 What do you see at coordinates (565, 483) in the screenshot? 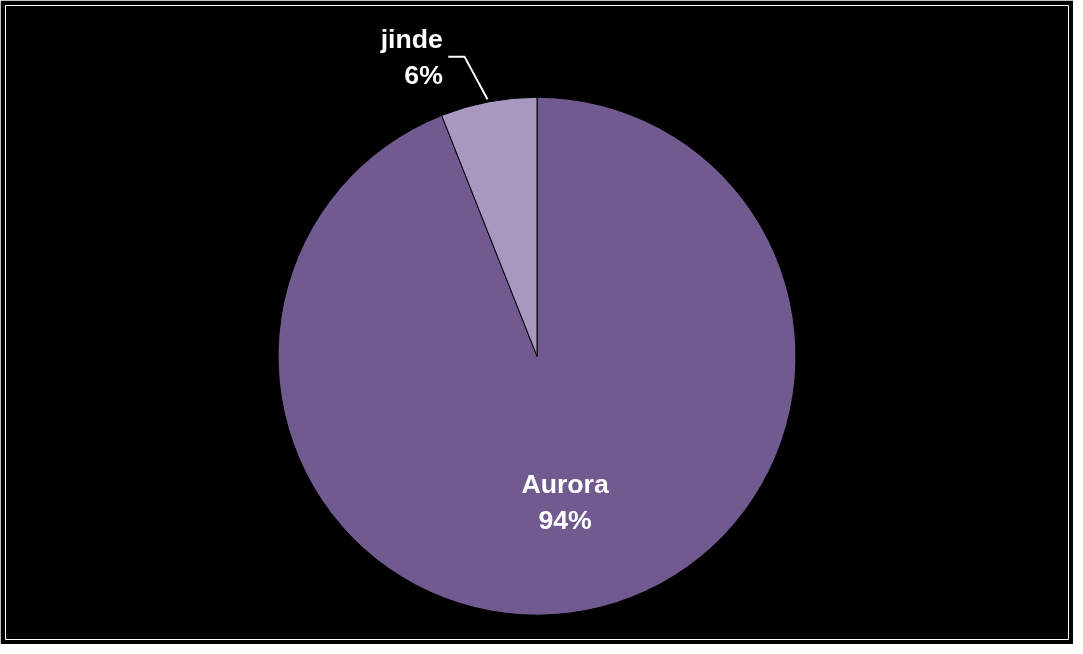
I see `slice-label: Aurora` at bounding box center [565, 483].